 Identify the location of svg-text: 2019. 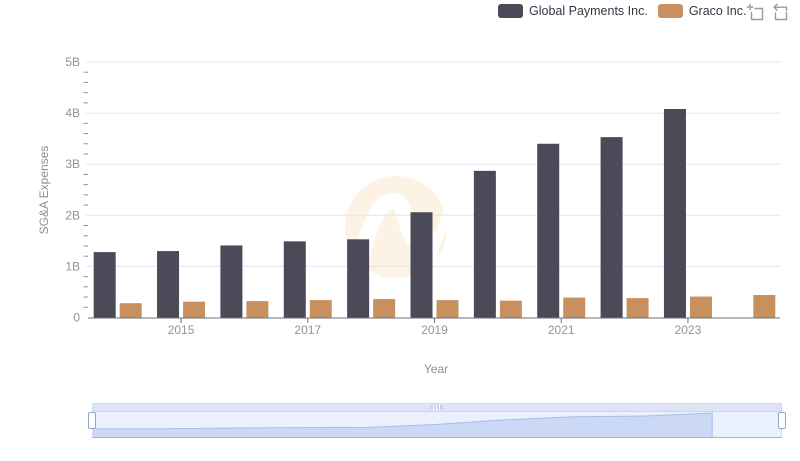
(434, 330).